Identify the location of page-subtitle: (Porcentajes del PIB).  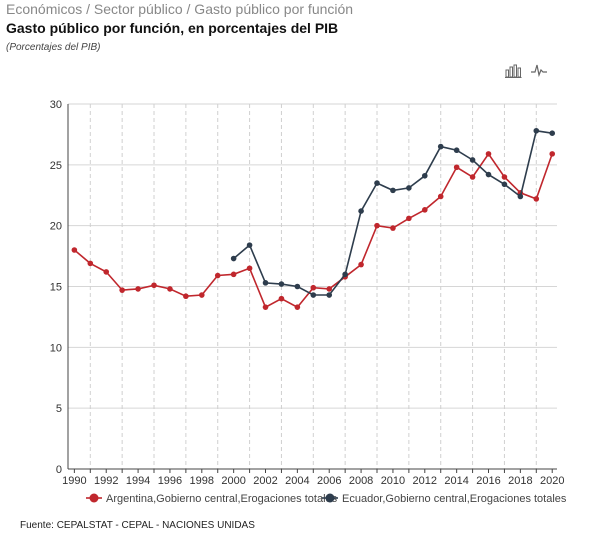
(53, 47).